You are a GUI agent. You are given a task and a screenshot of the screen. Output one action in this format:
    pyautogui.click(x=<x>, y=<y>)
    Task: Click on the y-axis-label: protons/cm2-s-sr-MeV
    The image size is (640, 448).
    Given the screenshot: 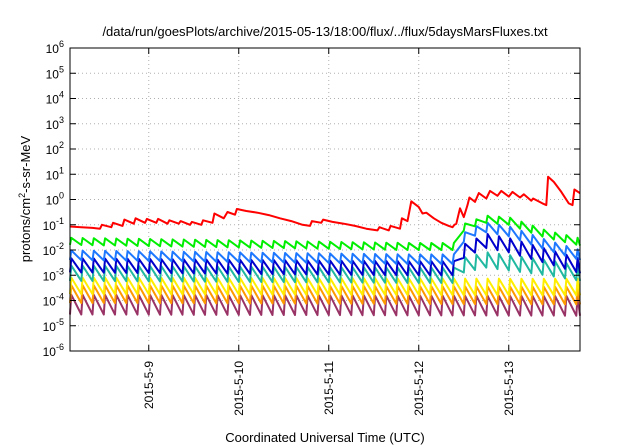 What is the action you would take?
    pyautogui.click(x=25, y=198)
    